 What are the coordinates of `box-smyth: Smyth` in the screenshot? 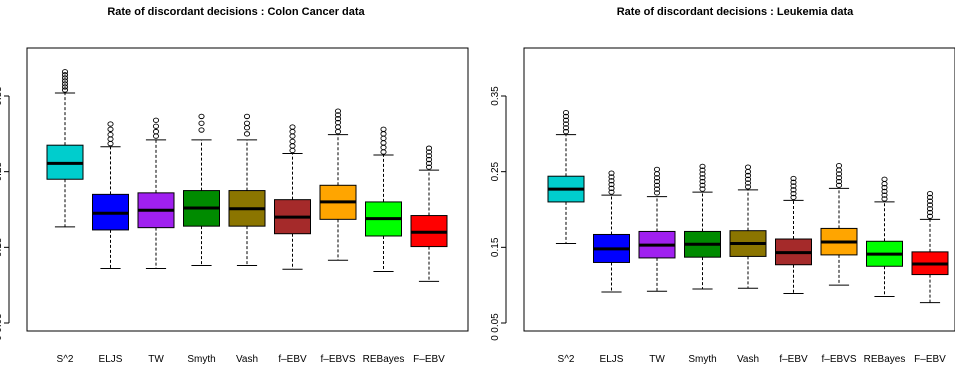 It's located at (201, 239).